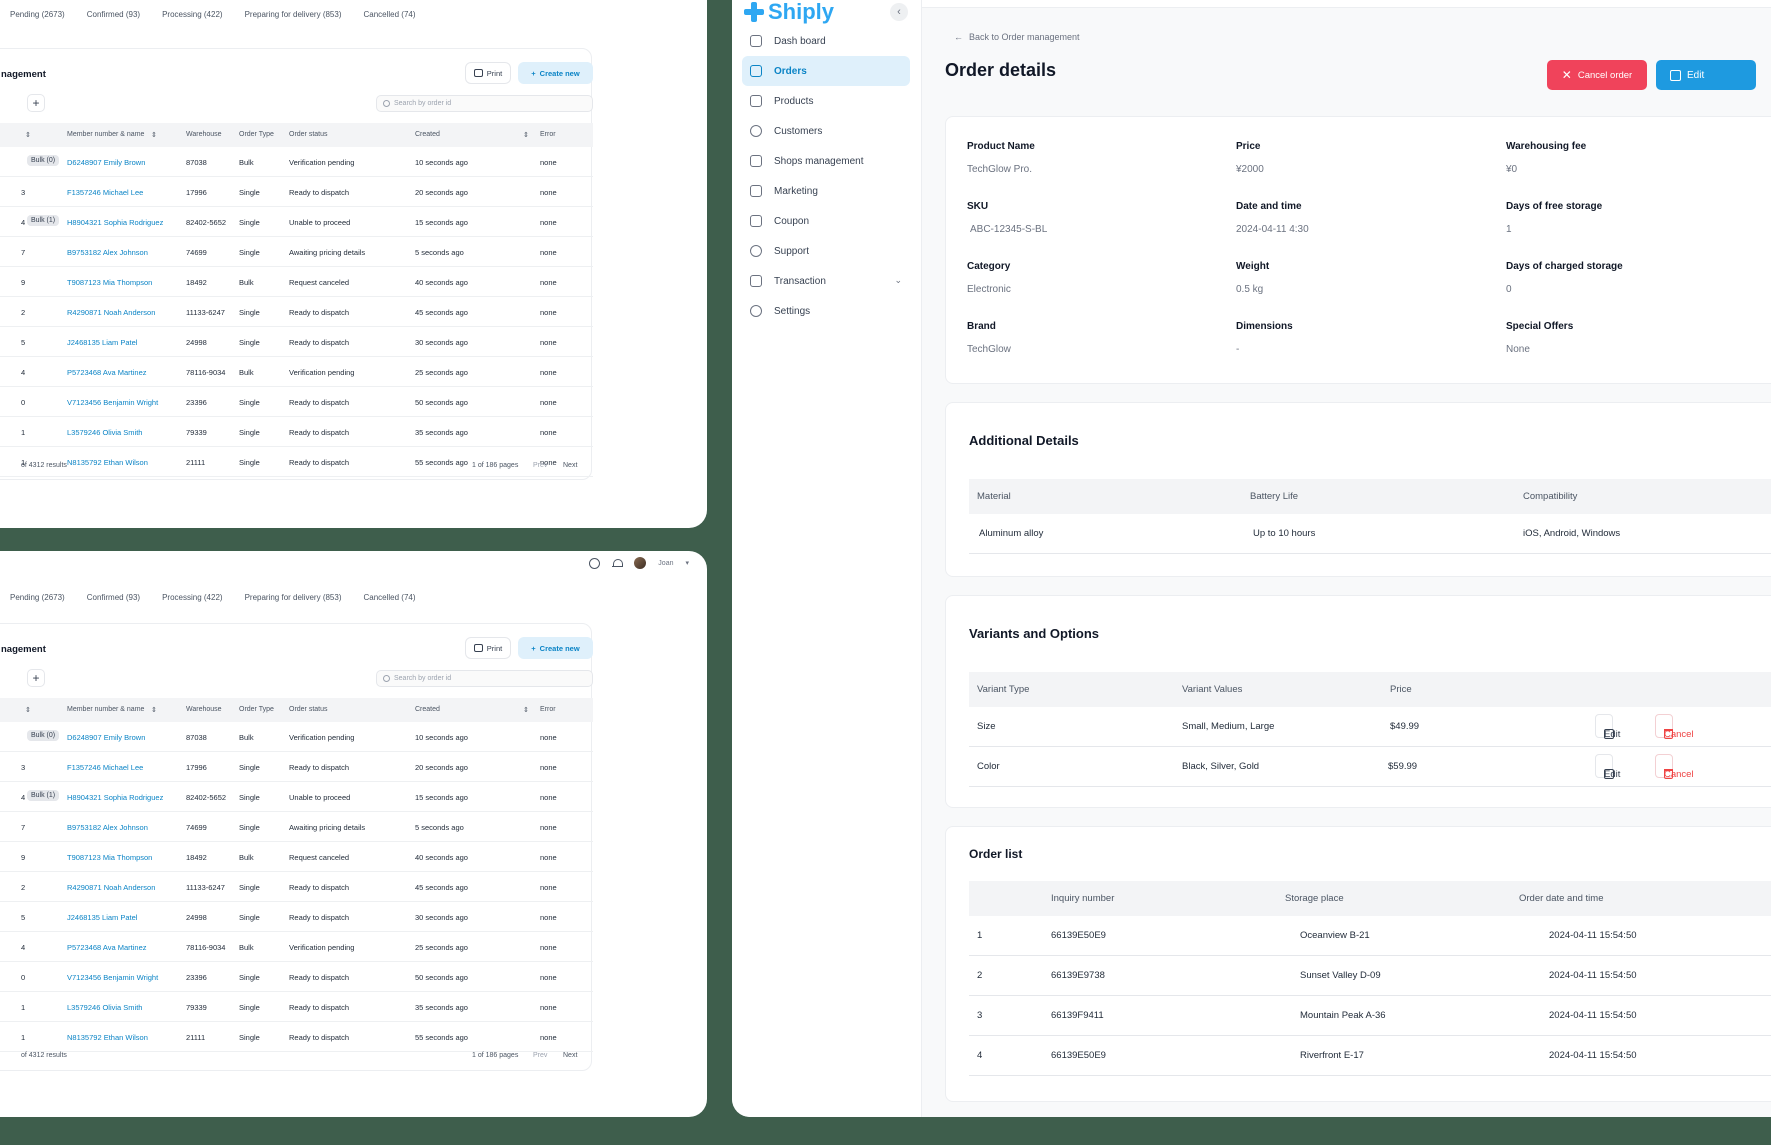 This screenshot has width=1771, height=1145. I want to click on sidebar-item-marketing: Marketing, so click(826, 191).